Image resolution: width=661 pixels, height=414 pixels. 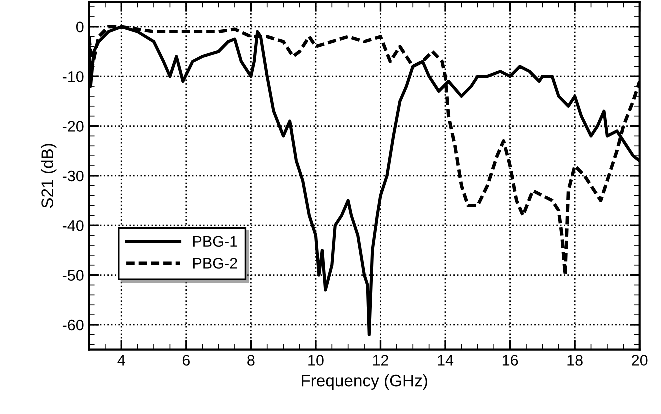 What do you see at coordinates (122, 360) in the screenshot?
I see `x-tick-label: 4` at bounding box center [122, 360].